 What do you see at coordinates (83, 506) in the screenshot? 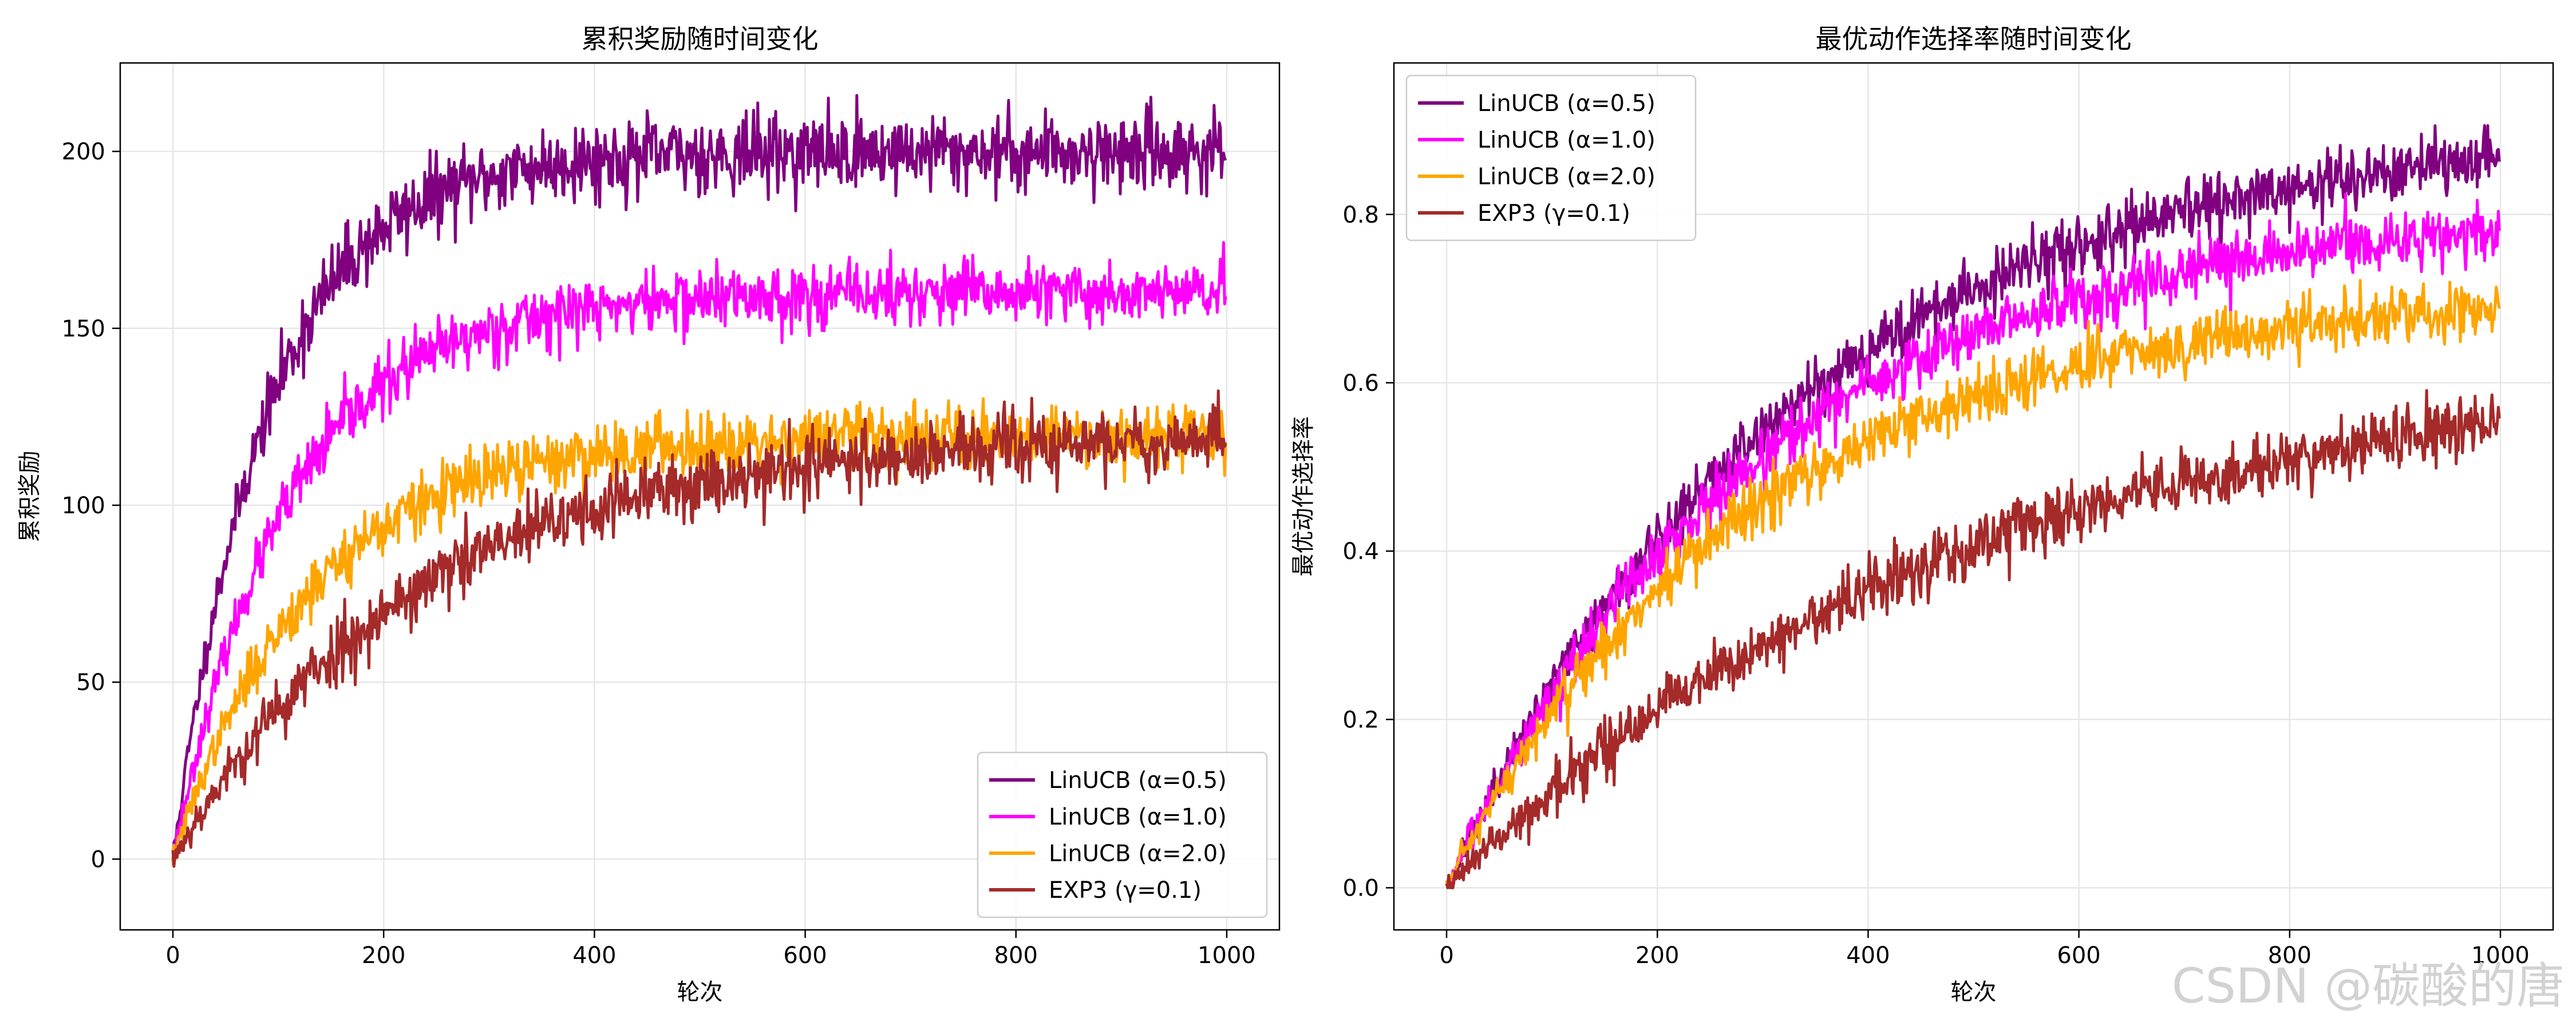
I see `y-tick-label: 100` at bounding box center [83, 506].